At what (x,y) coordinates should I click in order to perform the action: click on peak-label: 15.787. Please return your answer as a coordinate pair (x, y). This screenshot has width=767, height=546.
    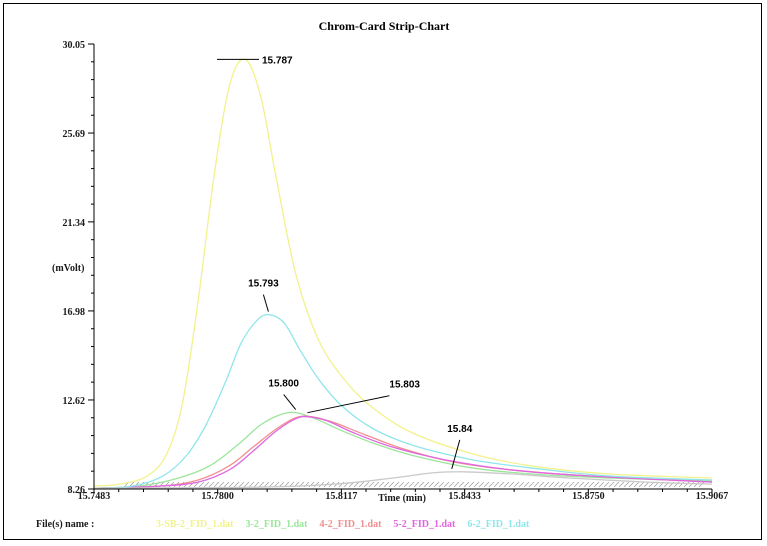
    Looking at the image, I should click on (277, 60).